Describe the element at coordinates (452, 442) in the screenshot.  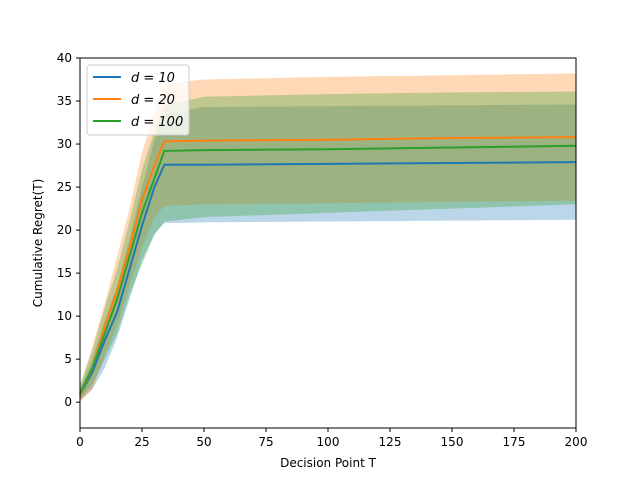
I see `x-tick-label: 150` at that location.